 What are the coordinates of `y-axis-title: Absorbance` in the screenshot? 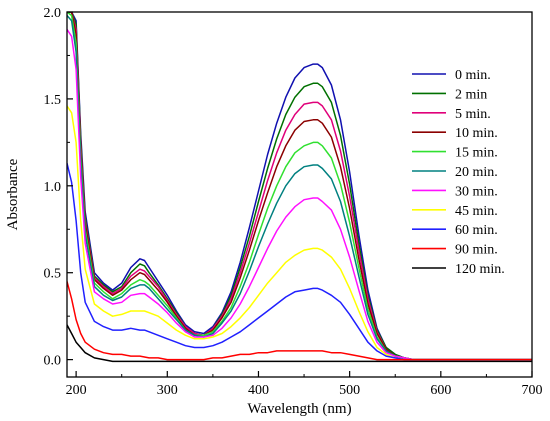 It's located at (13, 194).